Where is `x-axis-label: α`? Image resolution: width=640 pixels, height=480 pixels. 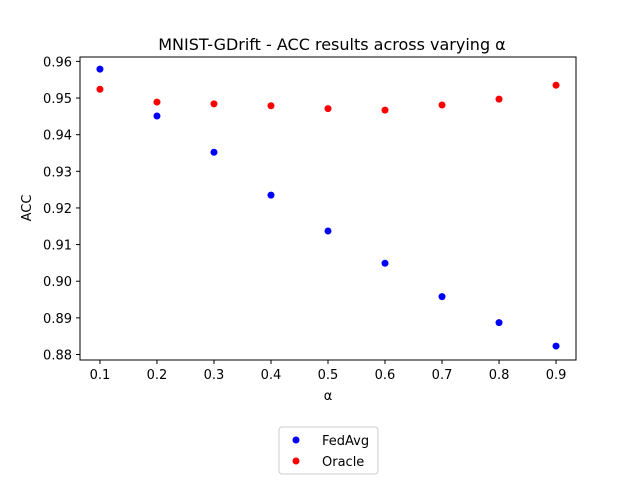
x-axis-label: α is located at coordinates (328, 396).